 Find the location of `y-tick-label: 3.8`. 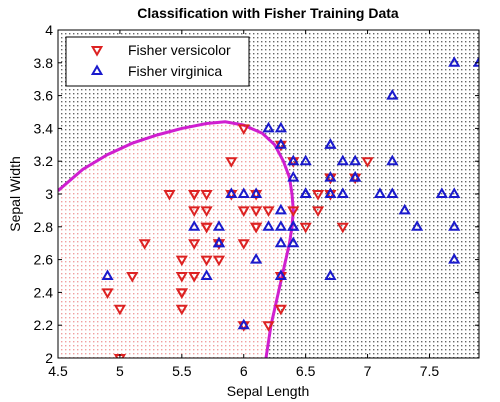

y-tick-label: 3.8 is located at coordinates (44, 63).